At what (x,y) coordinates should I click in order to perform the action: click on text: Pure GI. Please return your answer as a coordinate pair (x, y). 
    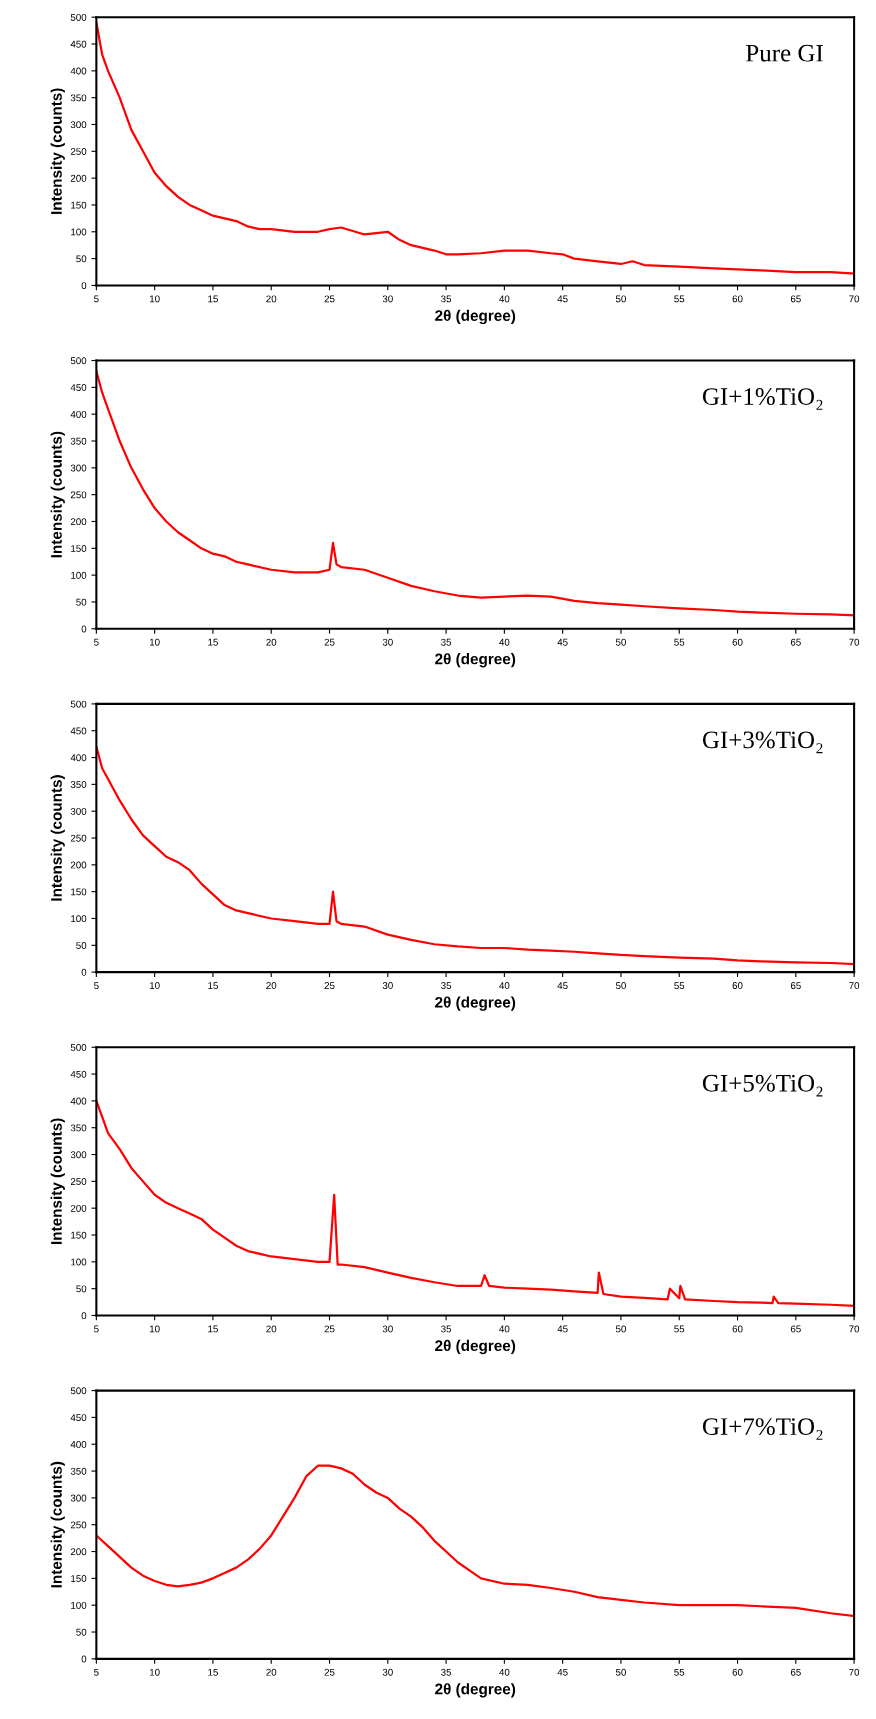
    Looking at the image, I should click on (784, 53).